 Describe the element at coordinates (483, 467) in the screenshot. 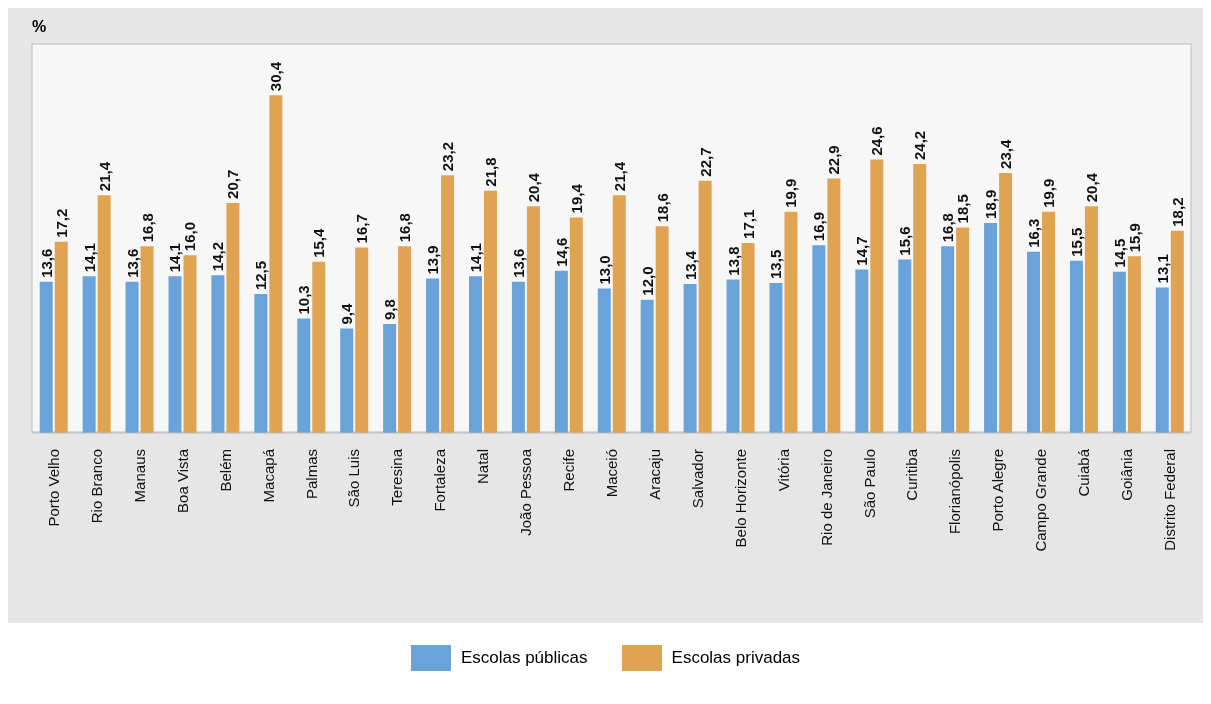

I see `x-tick-label: Natal` at that location.